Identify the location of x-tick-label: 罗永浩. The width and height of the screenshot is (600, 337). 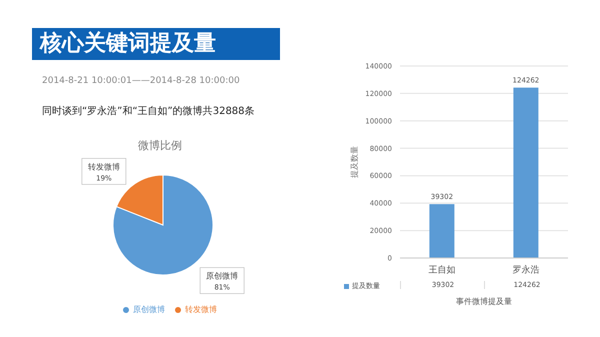
(526, 270).